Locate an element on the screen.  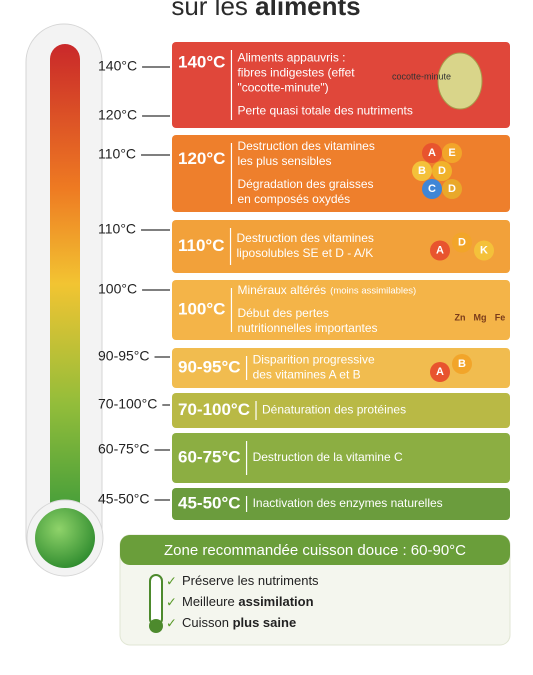
recommendation-title: Zone recommandée cuisson douce : 60-90°C is located at coordinates (315, 550).